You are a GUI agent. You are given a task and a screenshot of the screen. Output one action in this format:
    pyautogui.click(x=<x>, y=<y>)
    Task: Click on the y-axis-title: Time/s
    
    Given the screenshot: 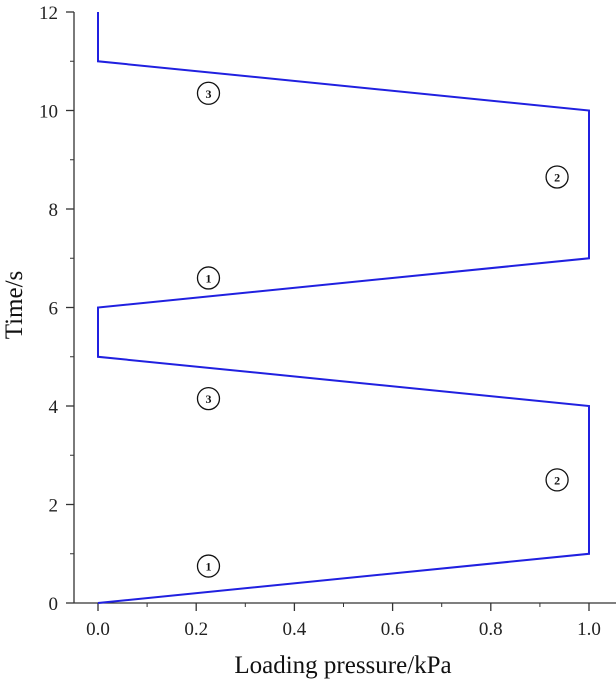 What is the action you would take?
    pyautogui.click(x=14, y=305)
    